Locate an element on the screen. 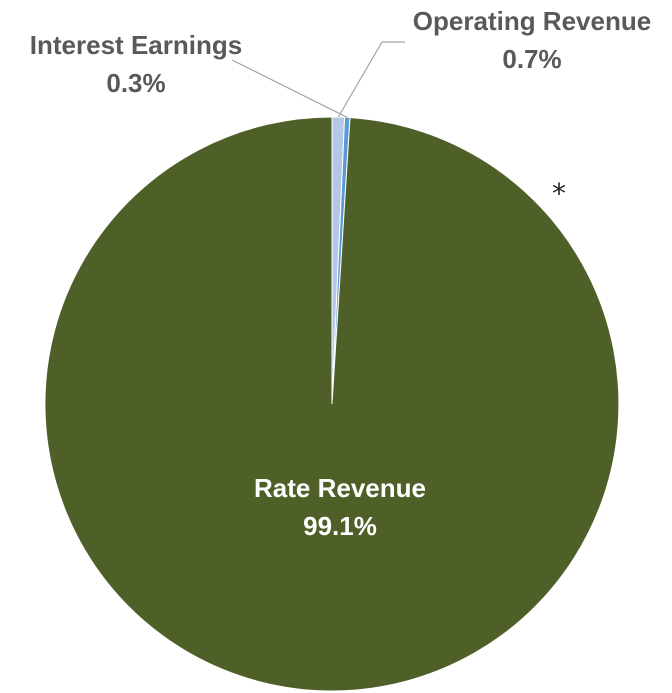  slice-label-rate-revenue: Rate Revenue is located at coordinates (340, 488).